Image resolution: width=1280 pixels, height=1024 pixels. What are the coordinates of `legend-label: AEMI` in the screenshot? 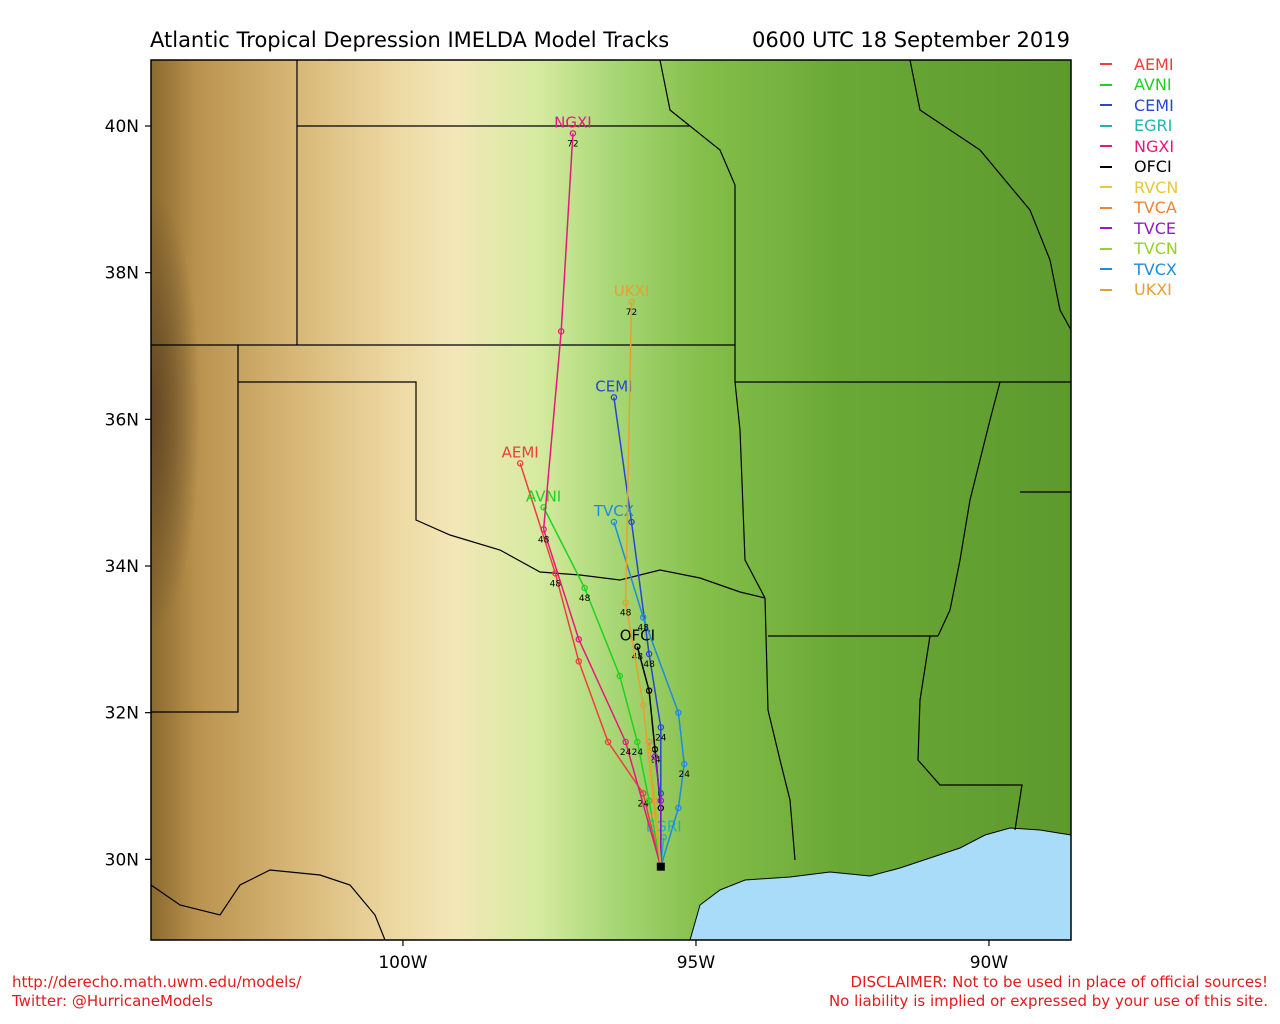 It's located at (1154, 64).